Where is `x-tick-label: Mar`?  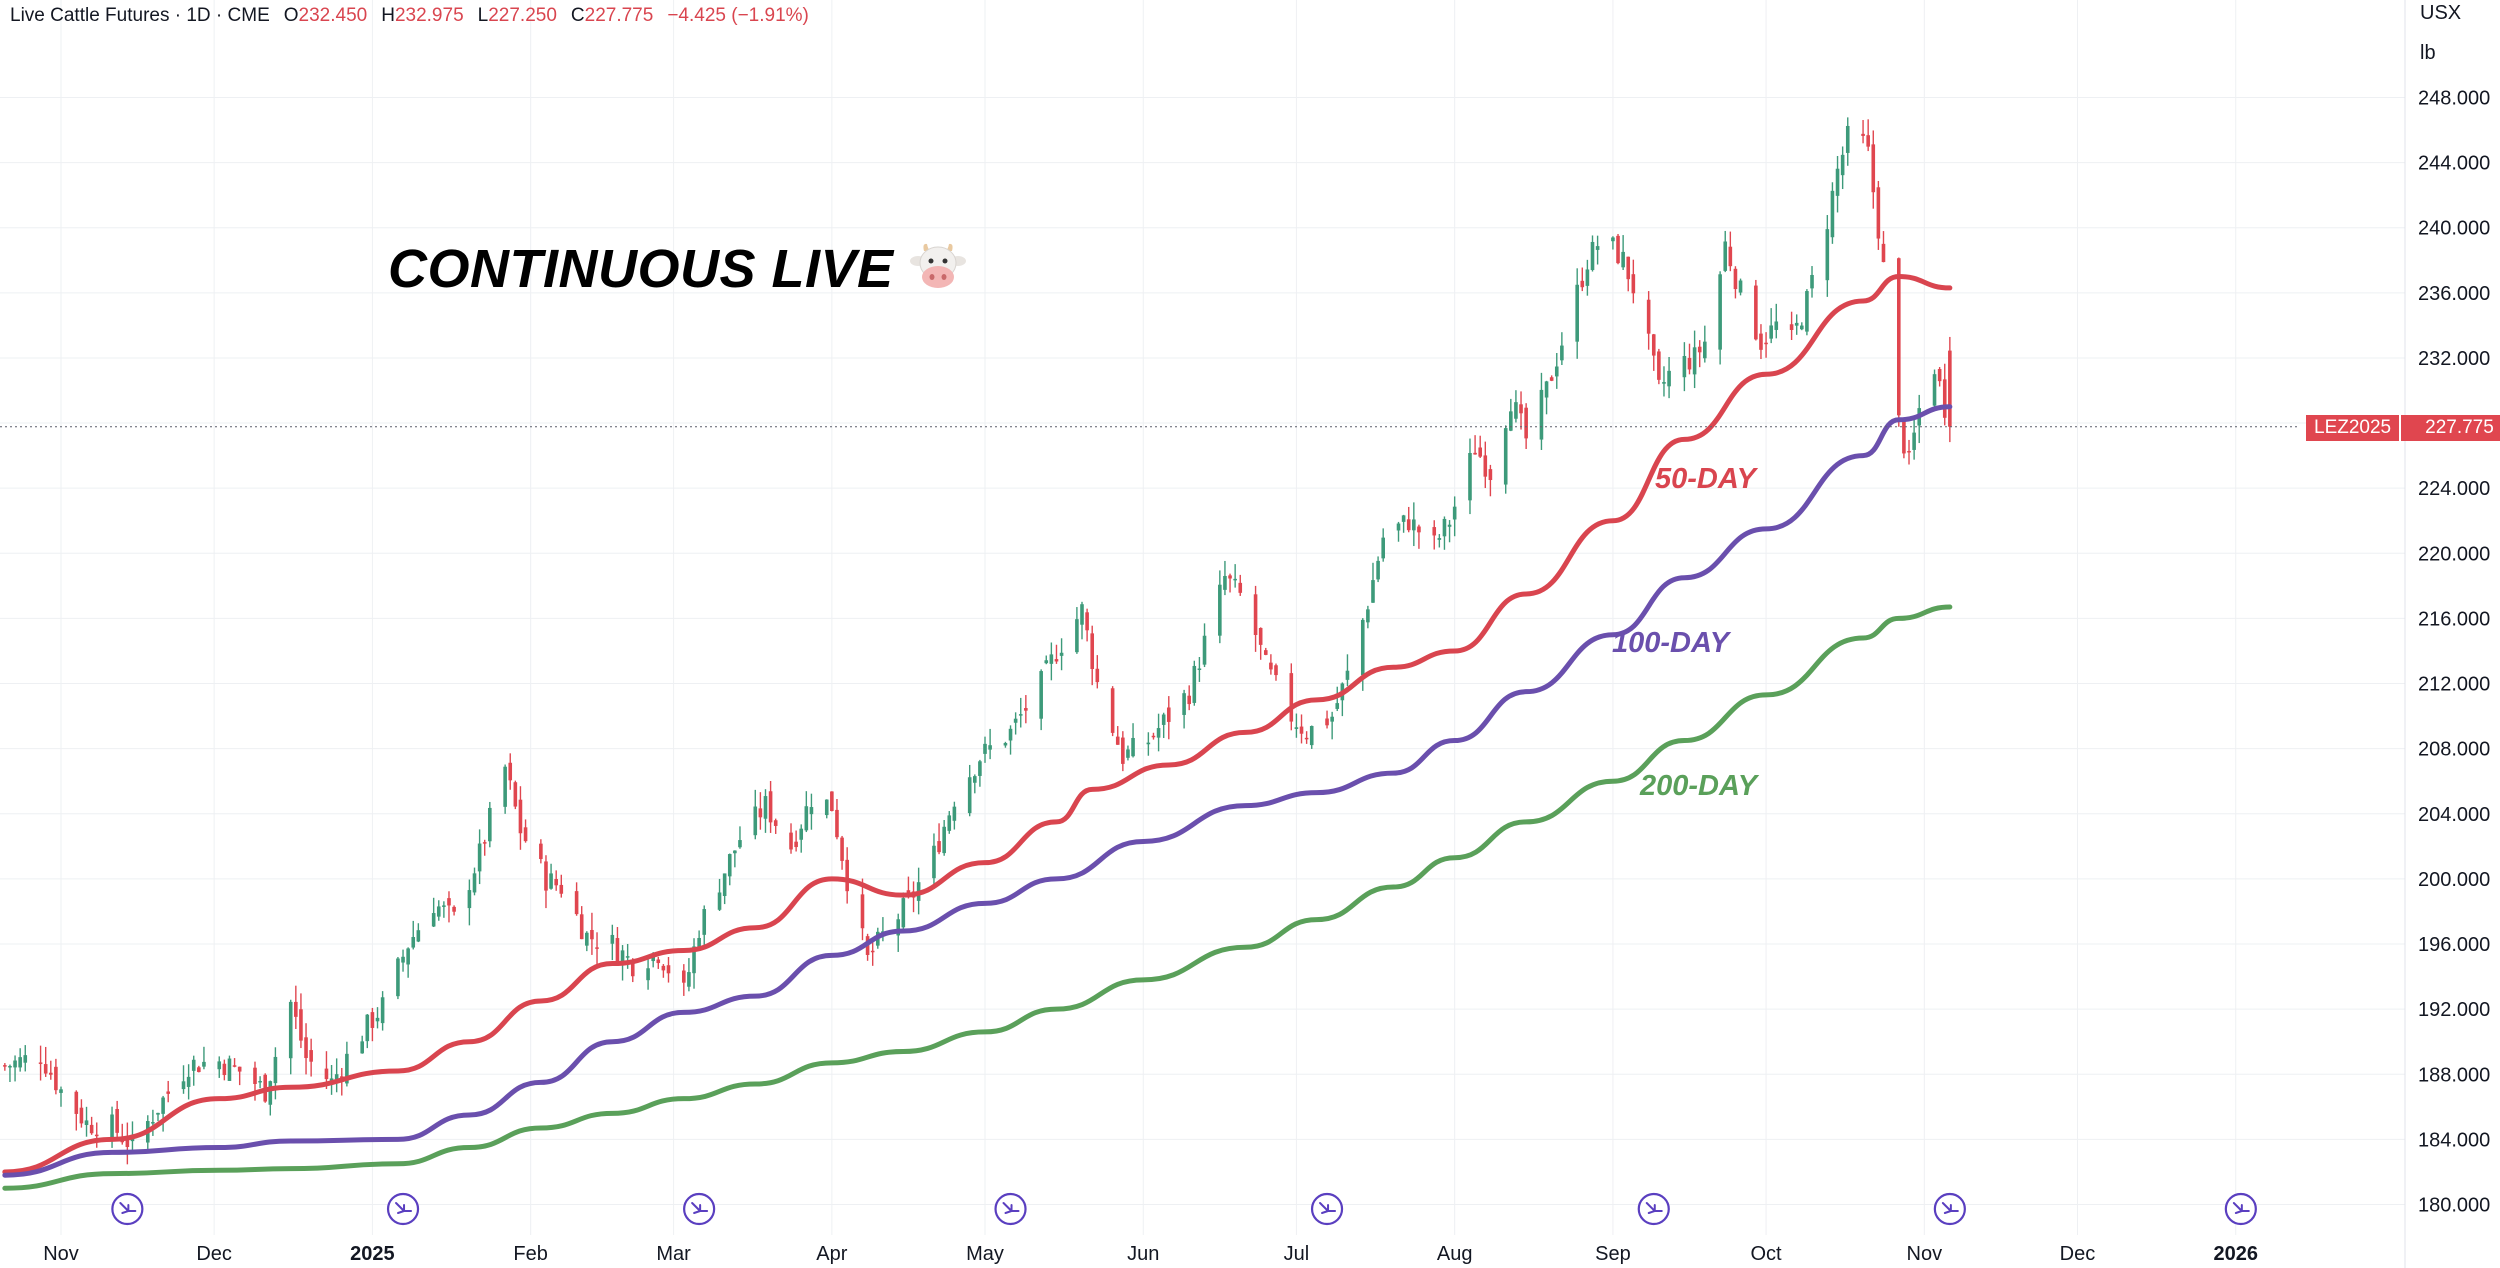 x-tick-label: Mar is located at coordinates (673, 1254).